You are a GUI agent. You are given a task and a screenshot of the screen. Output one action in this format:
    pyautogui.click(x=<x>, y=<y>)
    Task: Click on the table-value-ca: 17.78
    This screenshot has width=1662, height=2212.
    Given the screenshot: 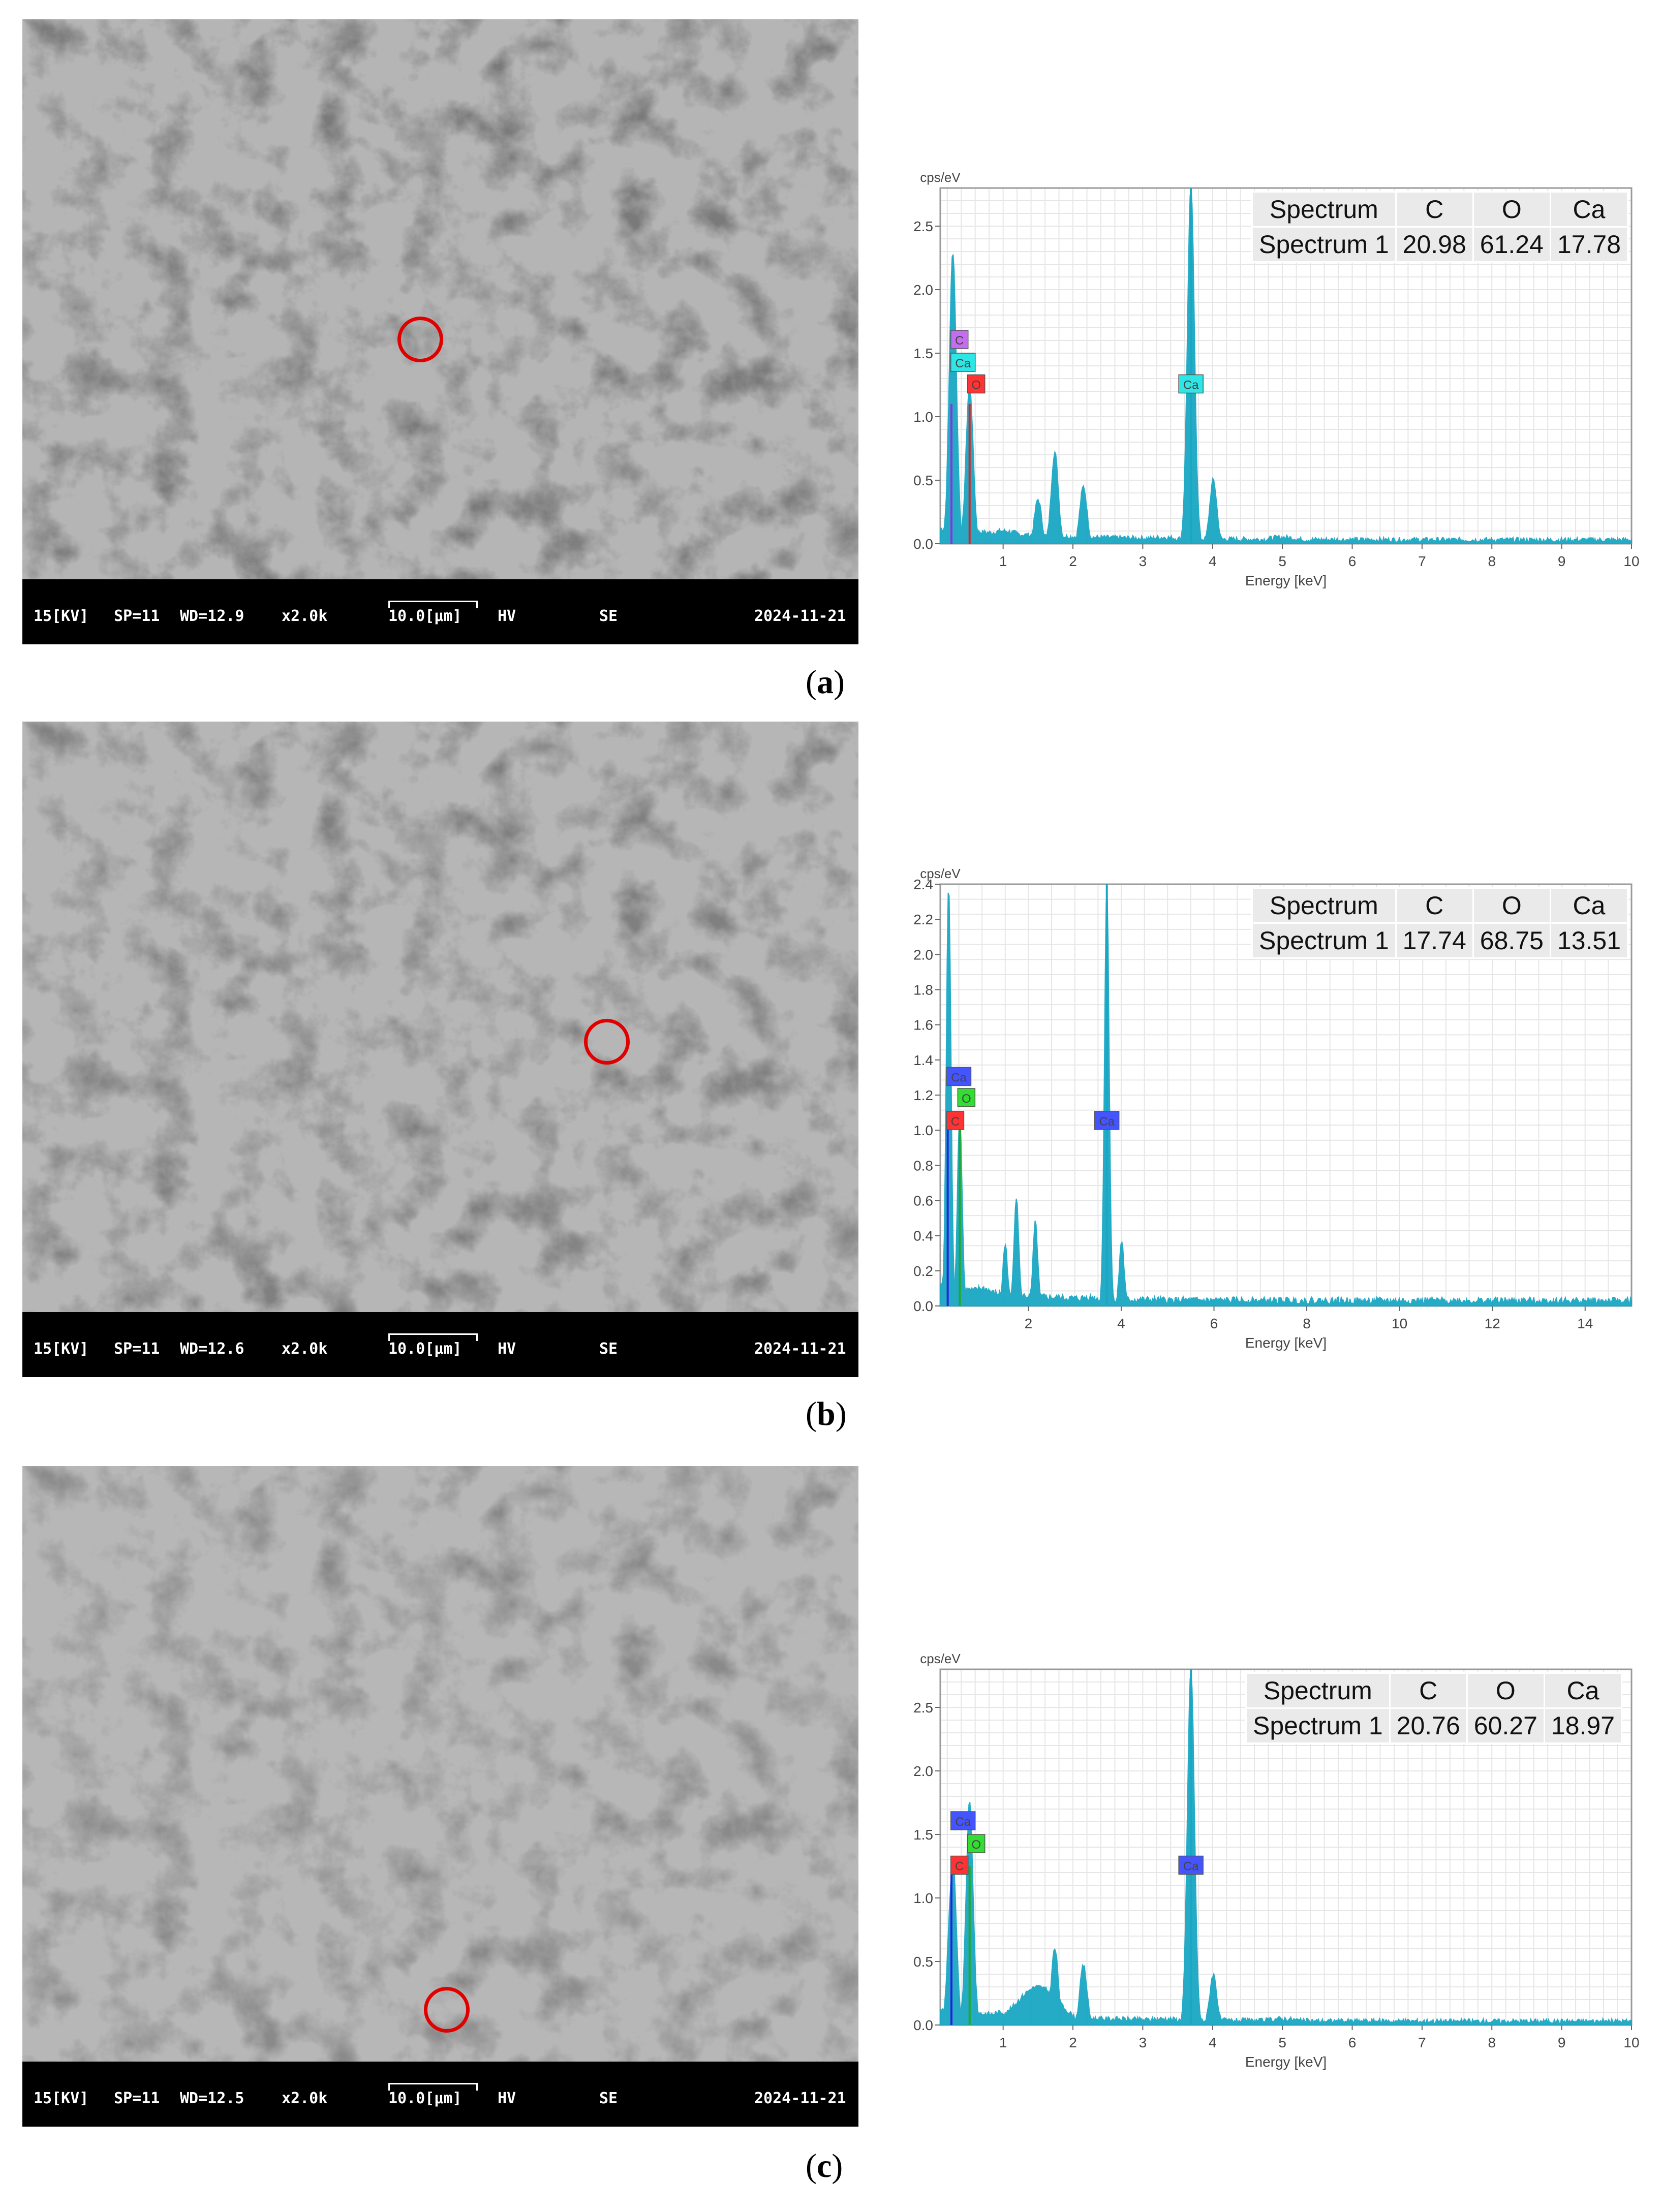 What is the action you would take?
    pyautogui.click(x=1589, y=244)
    